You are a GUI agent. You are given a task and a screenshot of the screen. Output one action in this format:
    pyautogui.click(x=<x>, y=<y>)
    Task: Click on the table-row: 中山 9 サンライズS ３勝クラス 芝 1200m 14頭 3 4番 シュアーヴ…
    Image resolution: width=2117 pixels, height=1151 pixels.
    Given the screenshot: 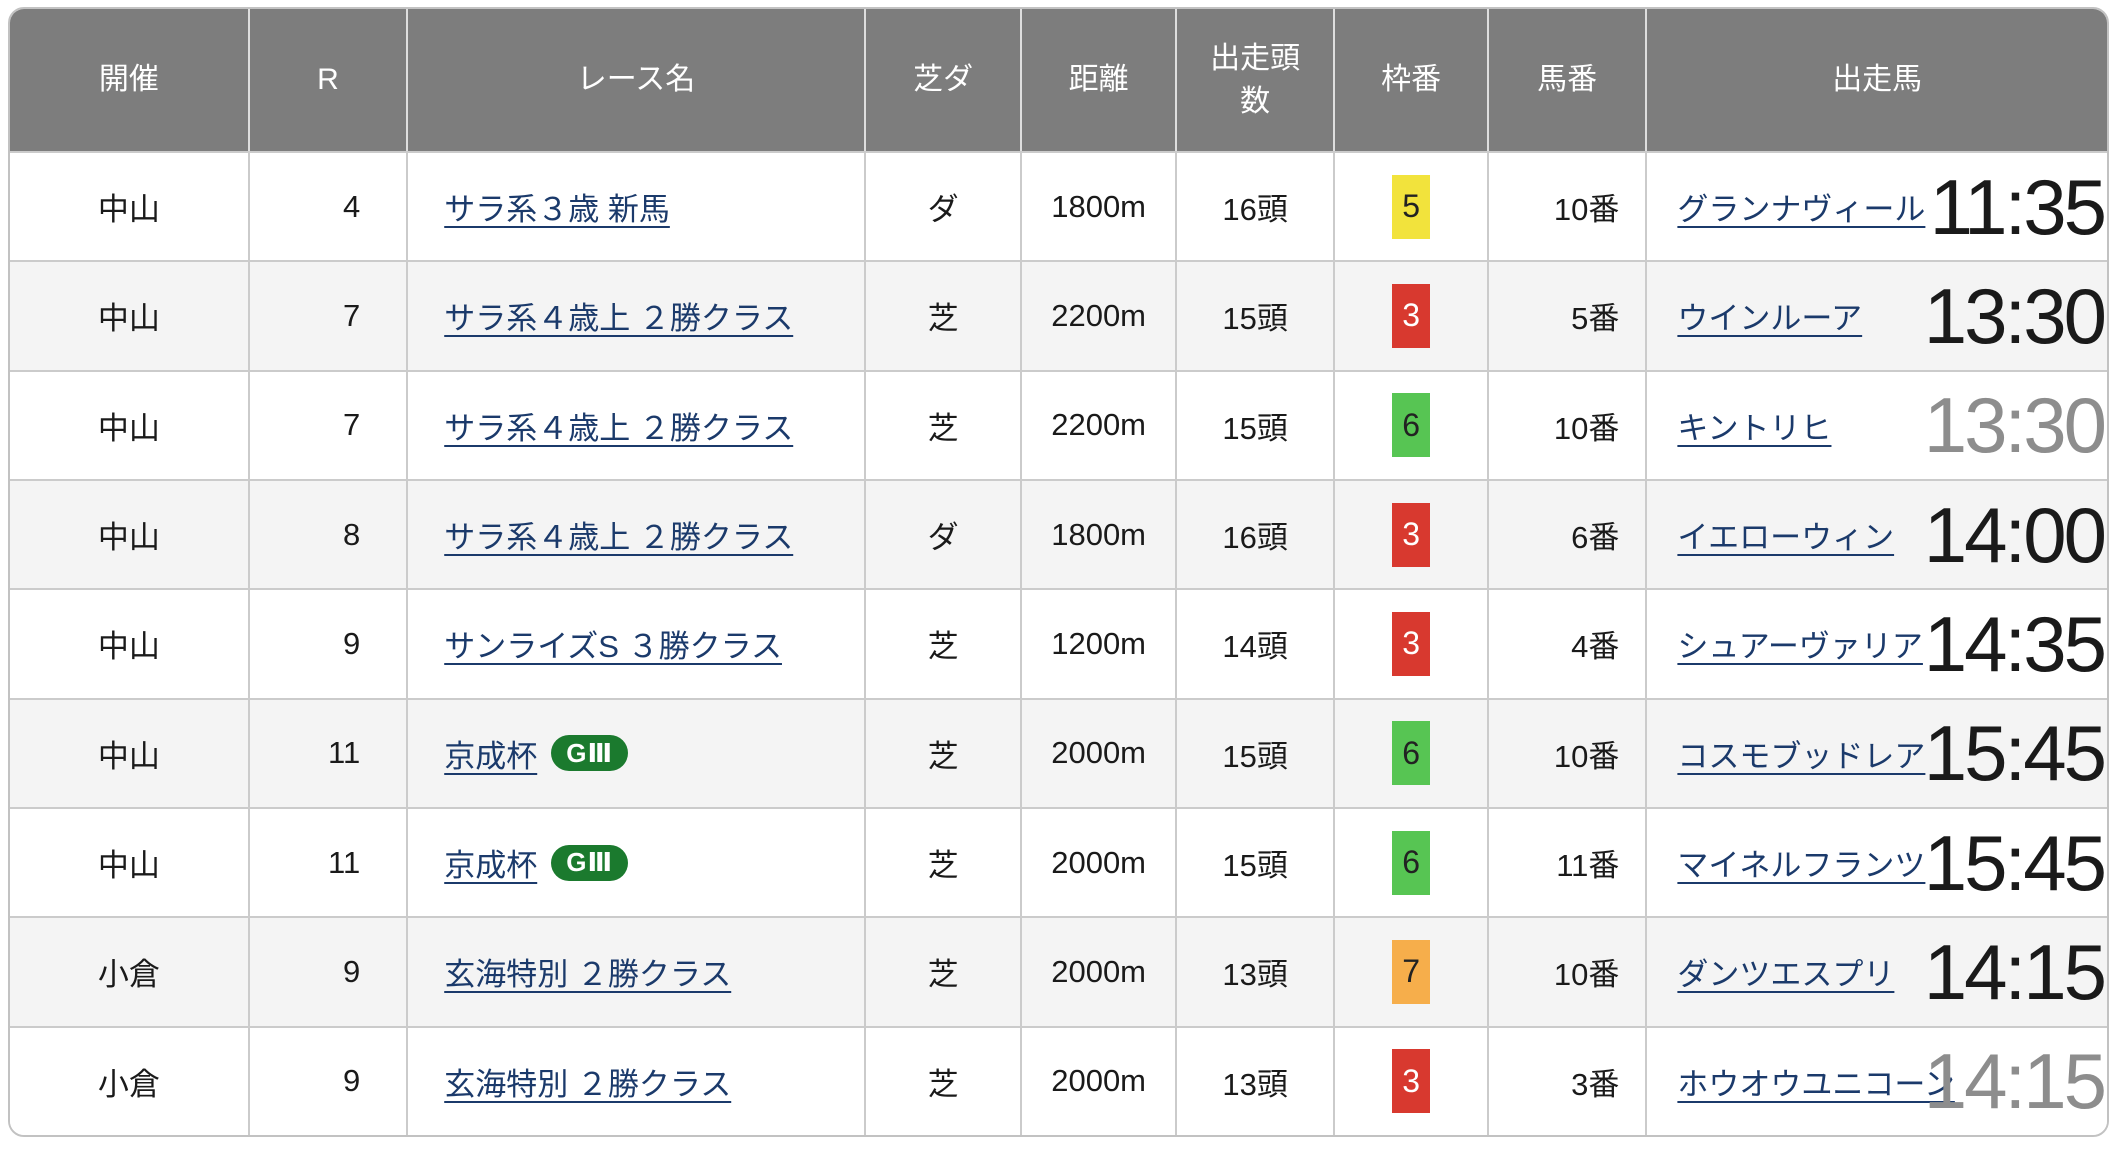 What is the action you would take?
    pyautogui.click(x=1058, y=643)
    